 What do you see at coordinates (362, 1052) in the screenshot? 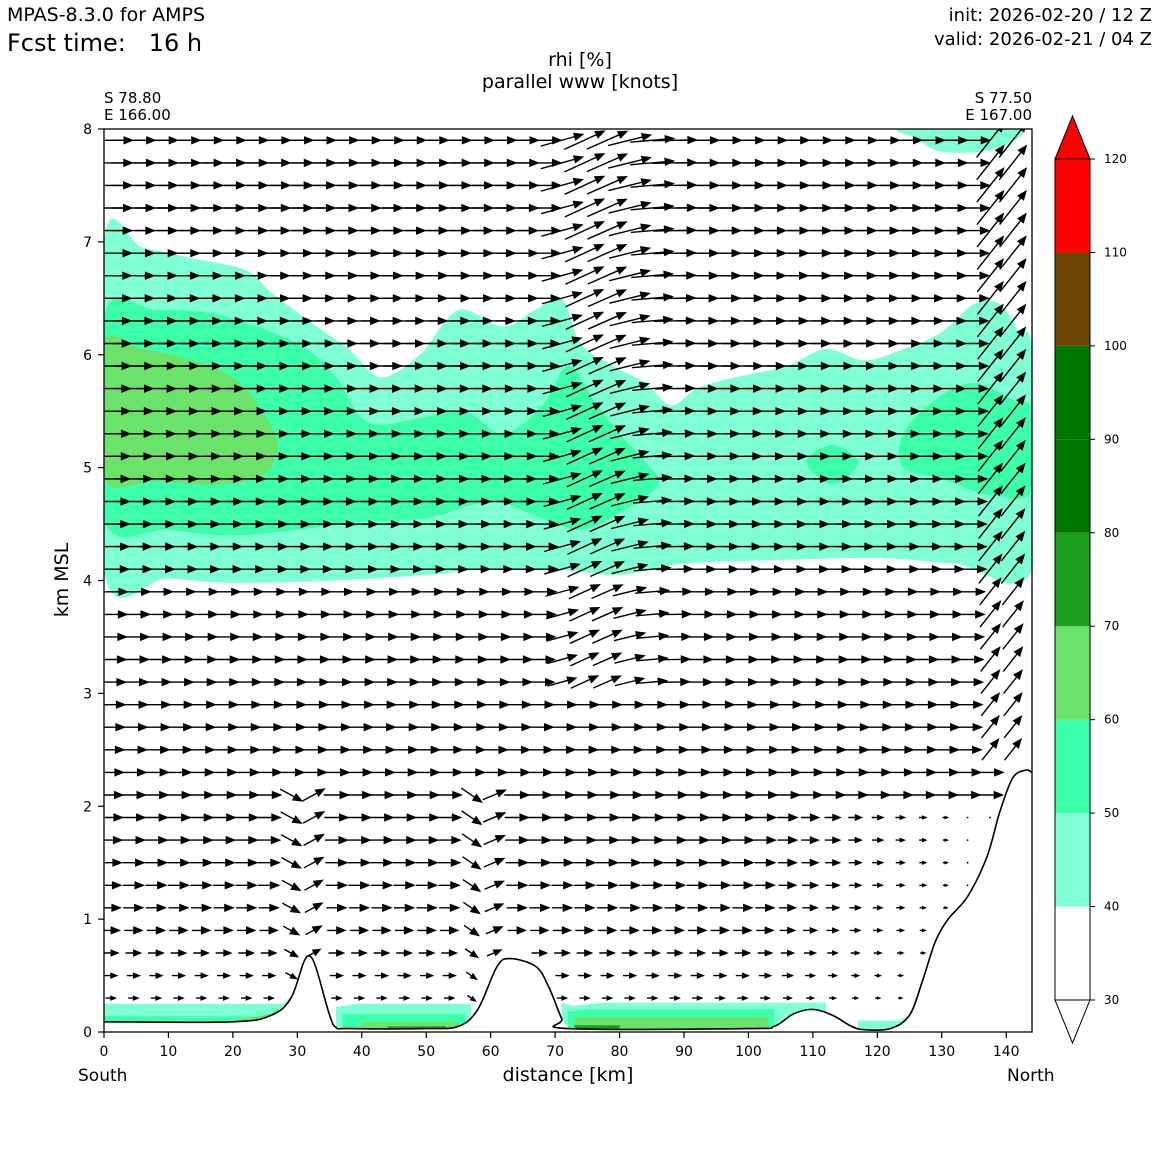
I see `x-tick-label: 40` at bounding box center [362, 1052].